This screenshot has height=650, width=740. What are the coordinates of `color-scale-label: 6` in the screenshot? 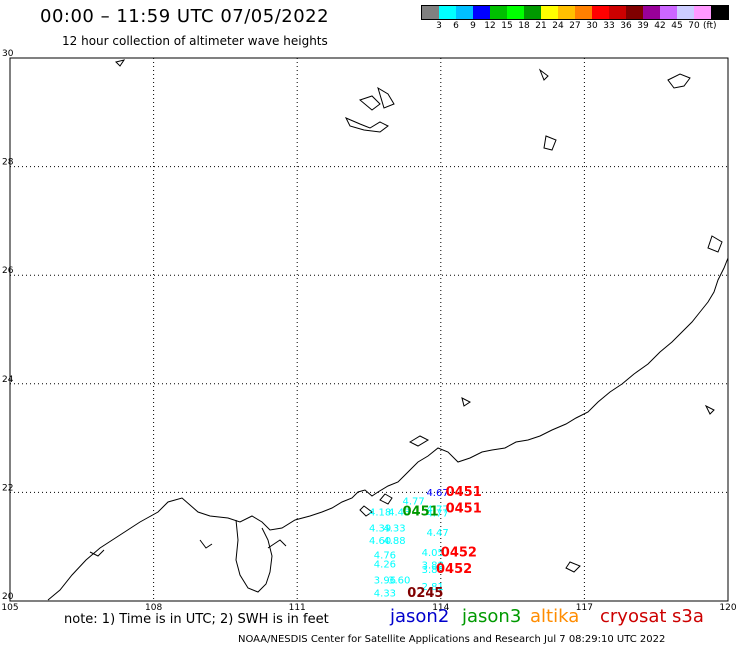 It's located at (456, 26).